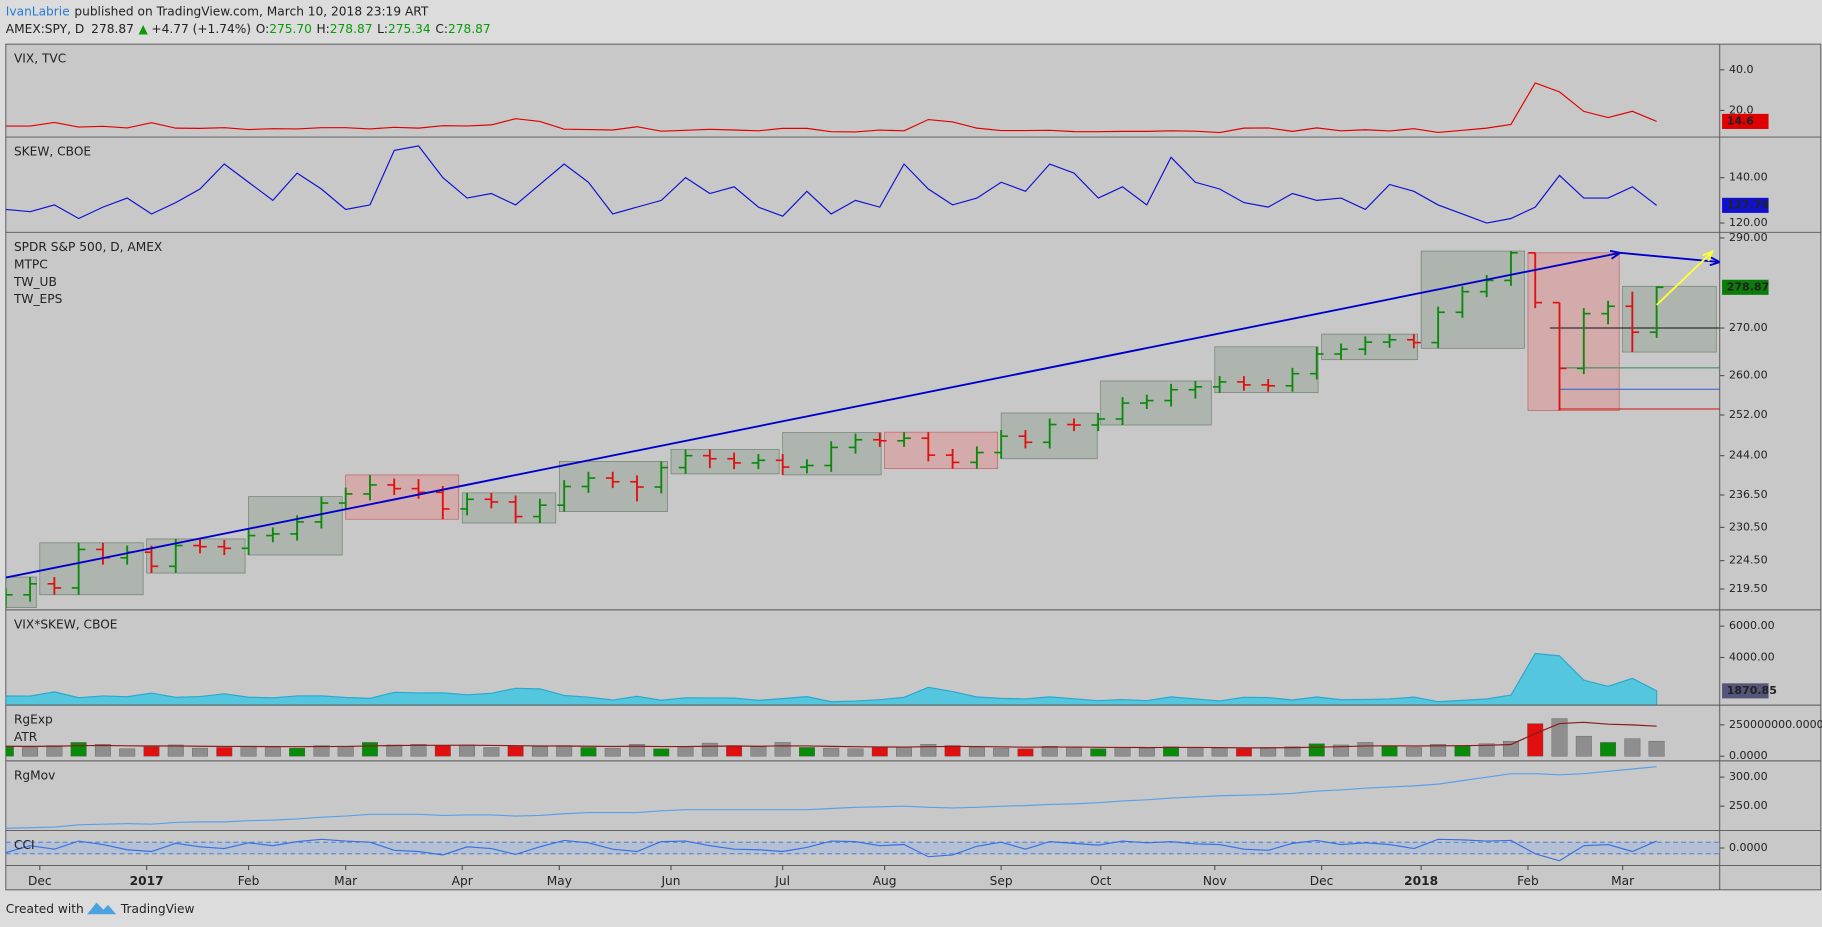  What do you see at coordinates (33, 720) in the screenshot?
I see `panel-title: RgExp` at bounding box center [33, 720].